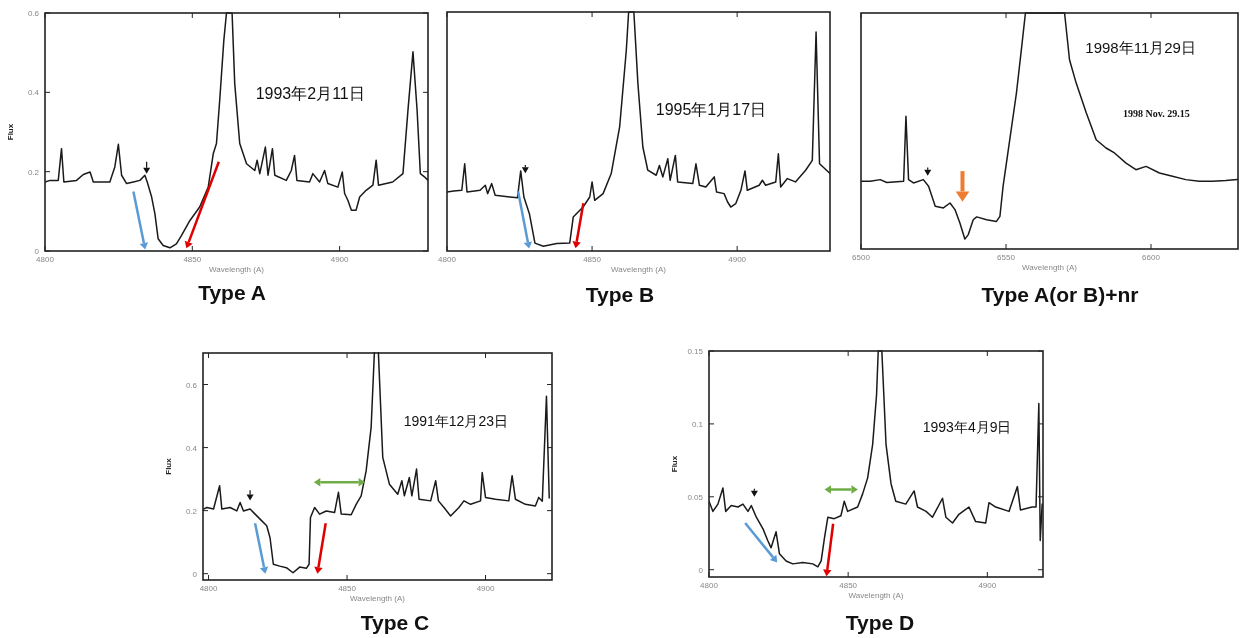 This screenshot has height=638, width=1241. What do you see at coordinates (711, 109) in the screenshot?
I see `annotation: 1995年1月17日` at bounding box center [711, 109].